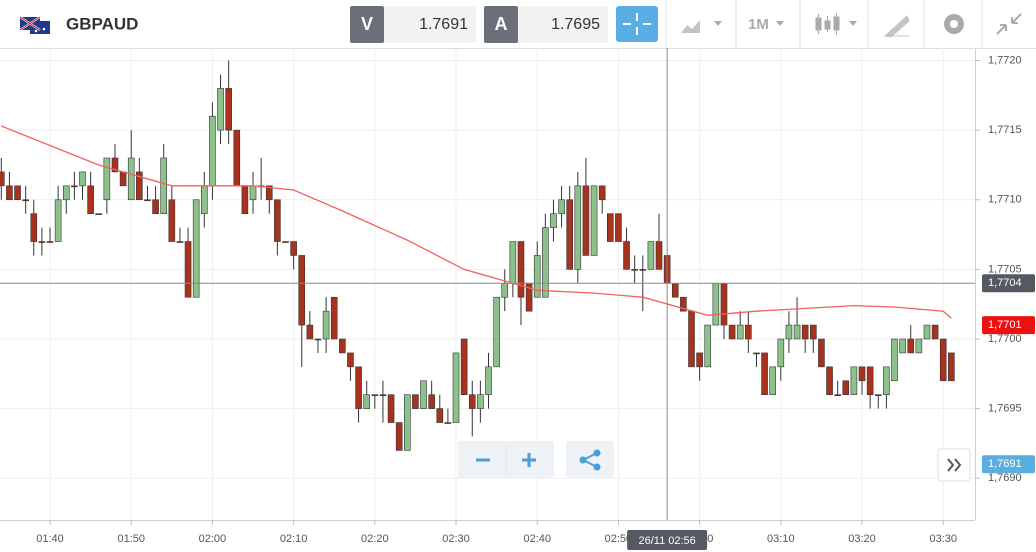 The image size is (1036, 552). What do you see at coordinates (896, 26) in the screenshot?
I see `draw-button` at bounding box center [896, 26].